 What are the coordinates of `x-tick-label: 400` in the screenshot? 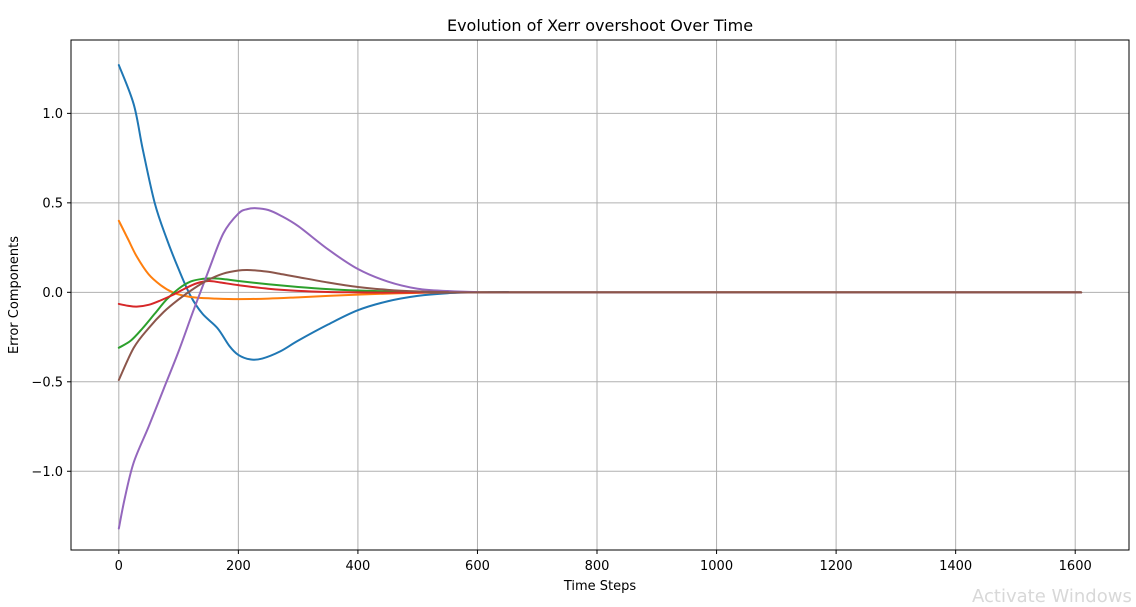 It's located at (358, 566).